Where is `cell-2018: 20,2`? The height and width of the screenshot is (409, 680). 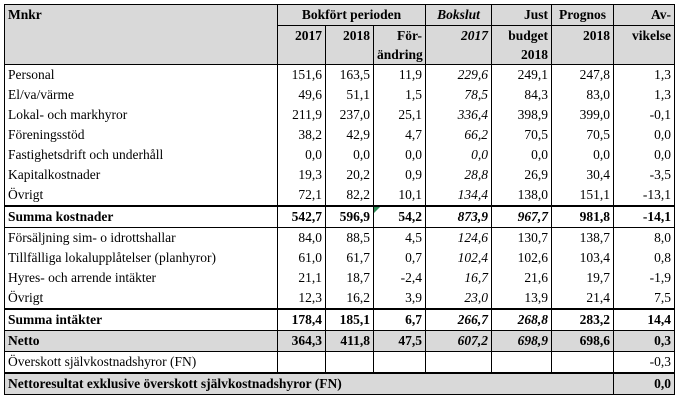
cell-2018: 20,2 is located at coordinates (349, 175).